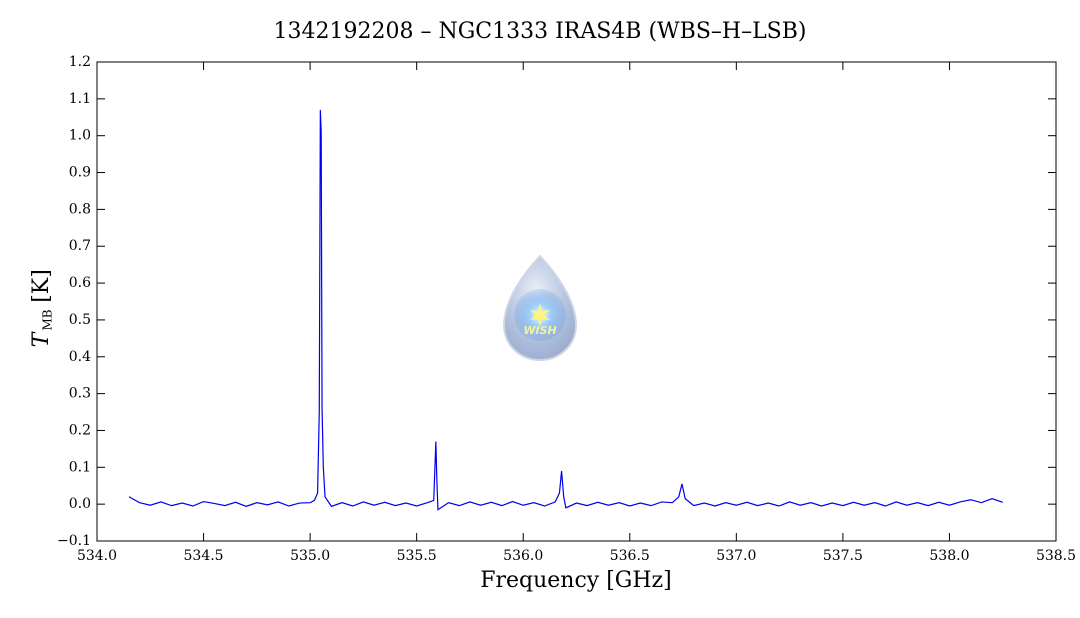  Describe the element at coordinates (80, 99) in the screenshot. I see `y-tick-label: 1.1` at that location.